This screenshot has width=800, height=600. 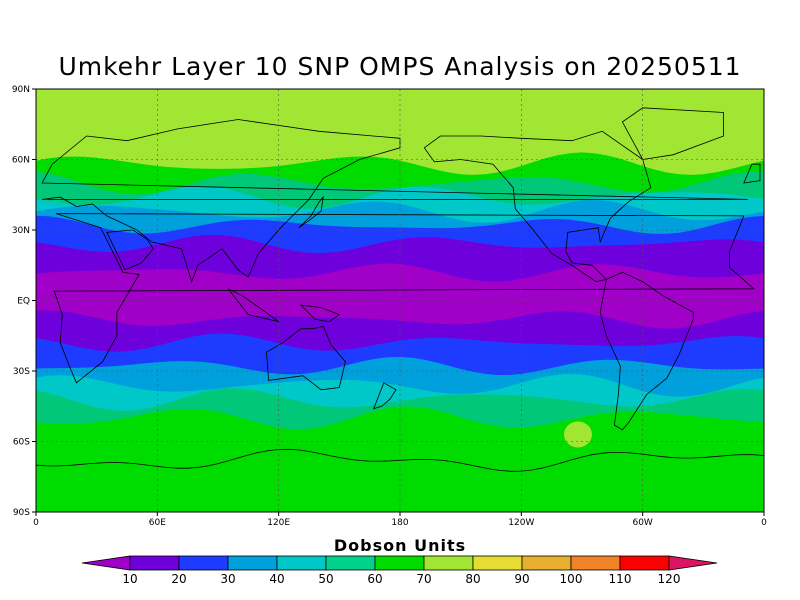 What do you see at coordinates (157, 523) in the screenshot?
I see `lon-tick-label: 60E` at bounding box center [157, 523].